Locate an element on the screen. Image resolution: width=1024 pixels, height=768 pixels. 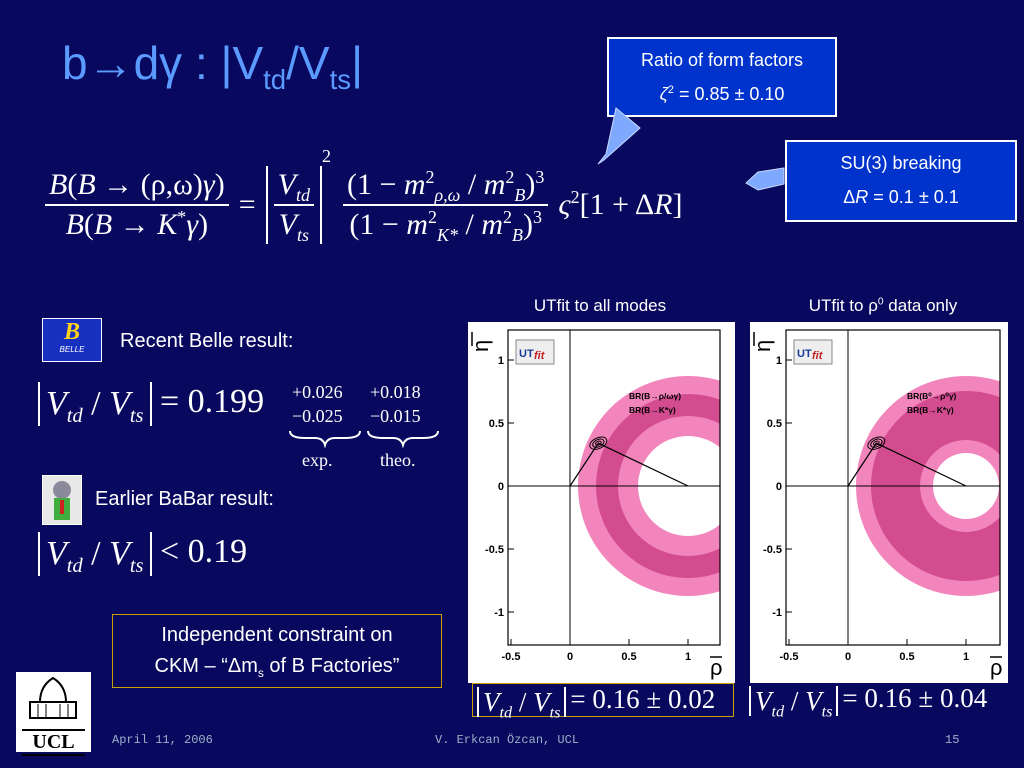
logo-text: fit is located at coordinates (818, 356).